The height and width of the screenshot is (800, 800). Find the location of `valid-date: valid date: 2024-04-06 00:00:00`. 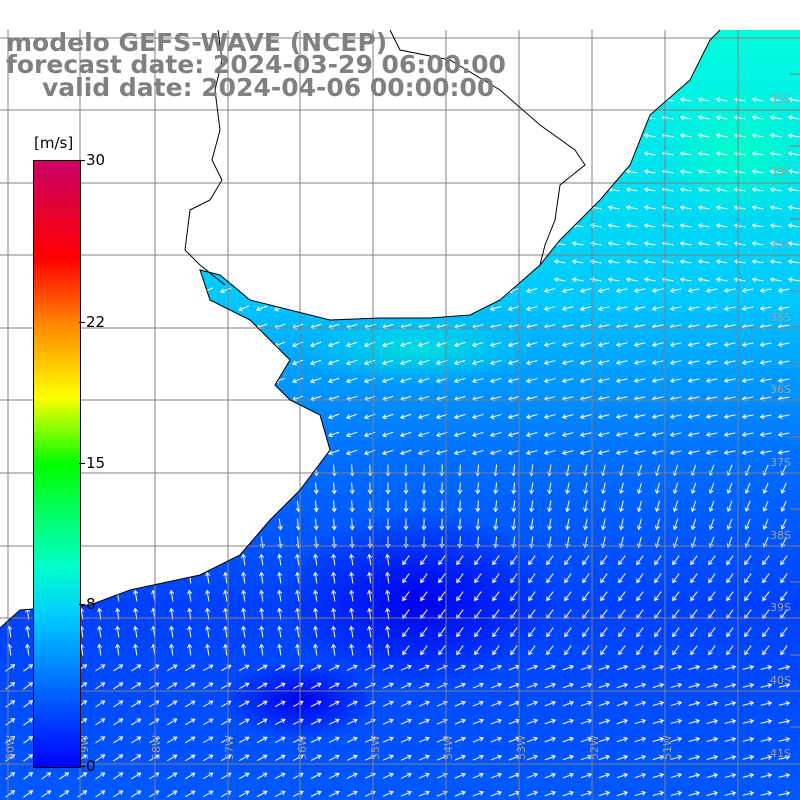

valid-date: valid date: 2024-04-06 00:00:00 is located at coordinates (268, 87).